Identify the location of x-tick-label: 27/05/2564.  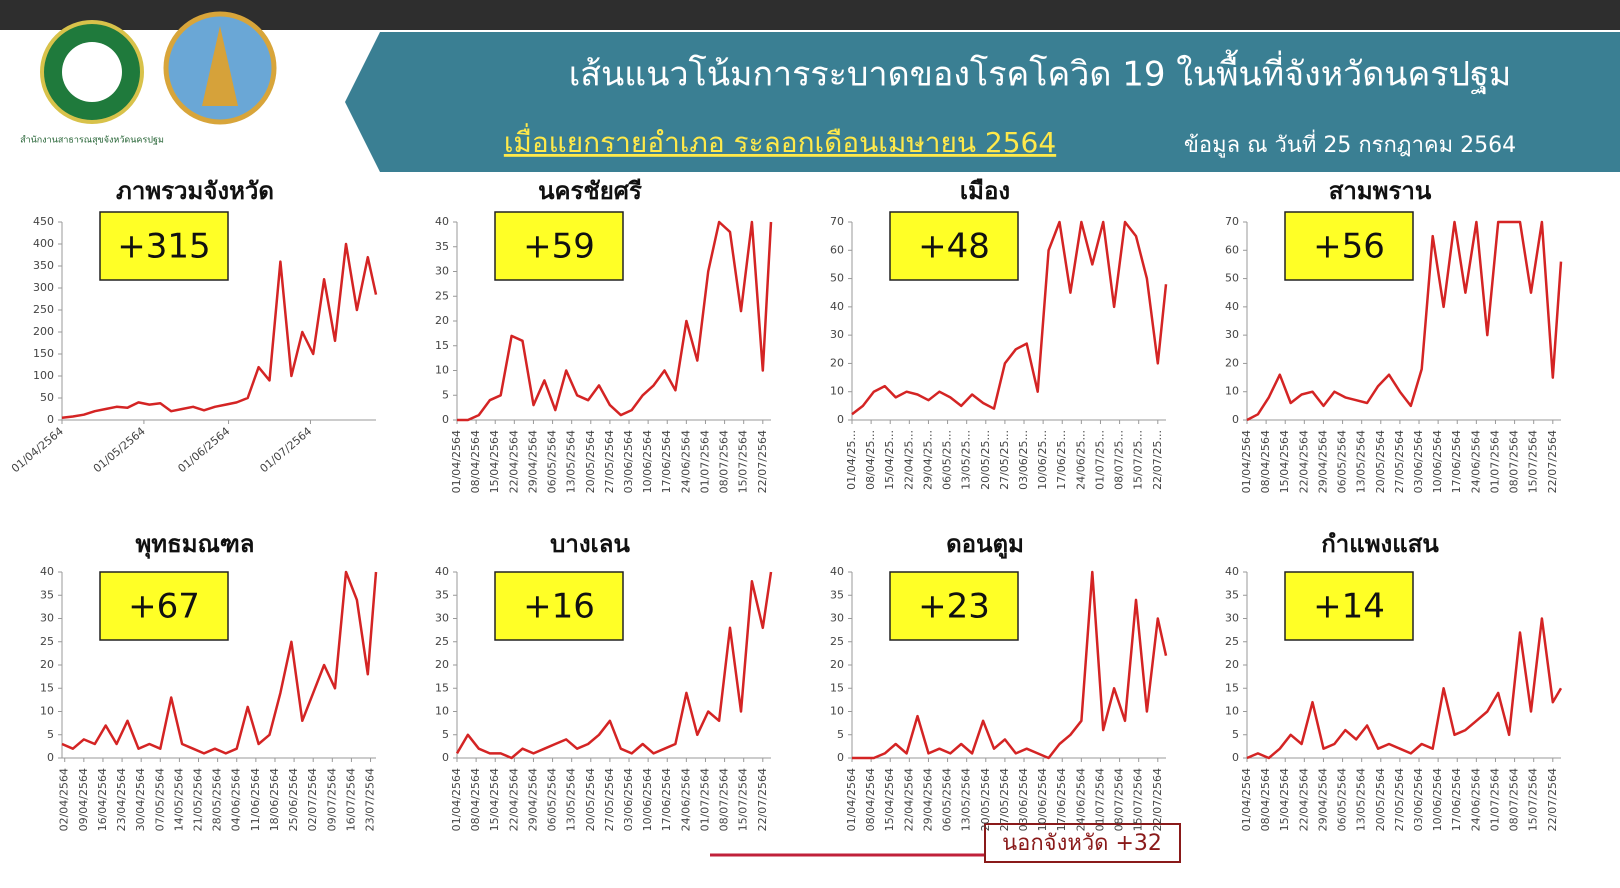
(609, 799).